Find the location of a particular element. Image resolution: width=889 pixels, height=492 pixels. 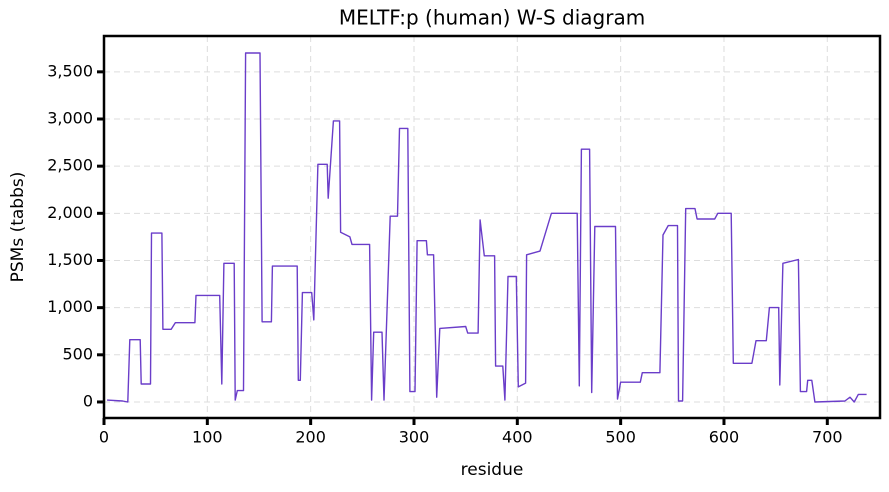

x-tick-label: 300 is located at coordinates (414, 437).